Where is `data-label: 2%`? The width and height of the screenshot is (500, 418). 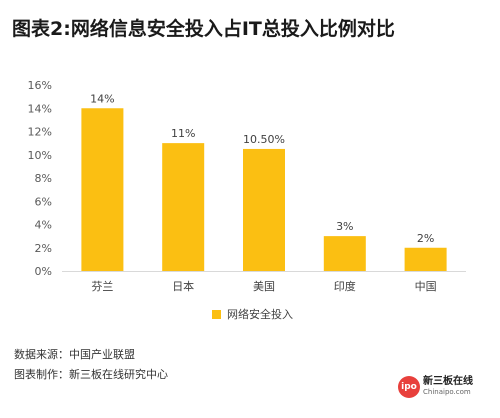 data-label: 2% is located at coordinates (425, 238).